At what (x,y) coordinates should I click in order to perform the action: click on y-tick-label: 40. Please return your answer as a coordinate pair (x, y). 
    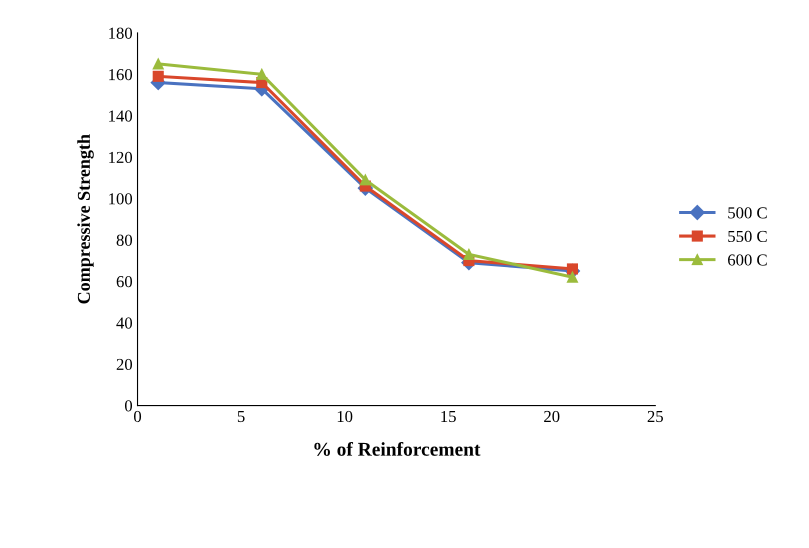
    Looking at the image, I should click on (124, 323).